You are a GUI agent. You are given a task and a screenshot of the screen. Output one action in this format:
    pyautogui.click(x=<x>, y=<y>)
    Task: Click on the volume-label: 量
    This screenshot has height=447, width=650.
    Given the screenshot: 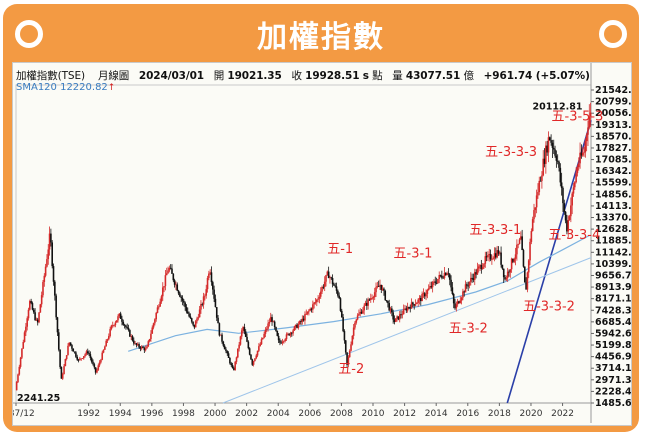 What is the action you would take?
    pyautogui.click(x=397, y=76)
    